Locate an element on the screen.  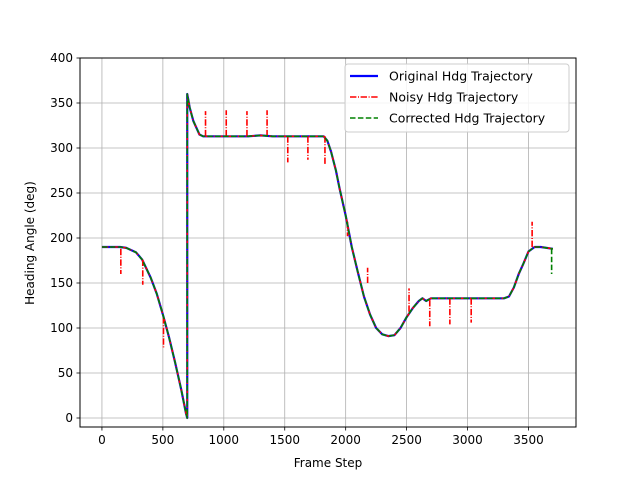
x-tick-label: 0 is located at coordinates (102, 440).